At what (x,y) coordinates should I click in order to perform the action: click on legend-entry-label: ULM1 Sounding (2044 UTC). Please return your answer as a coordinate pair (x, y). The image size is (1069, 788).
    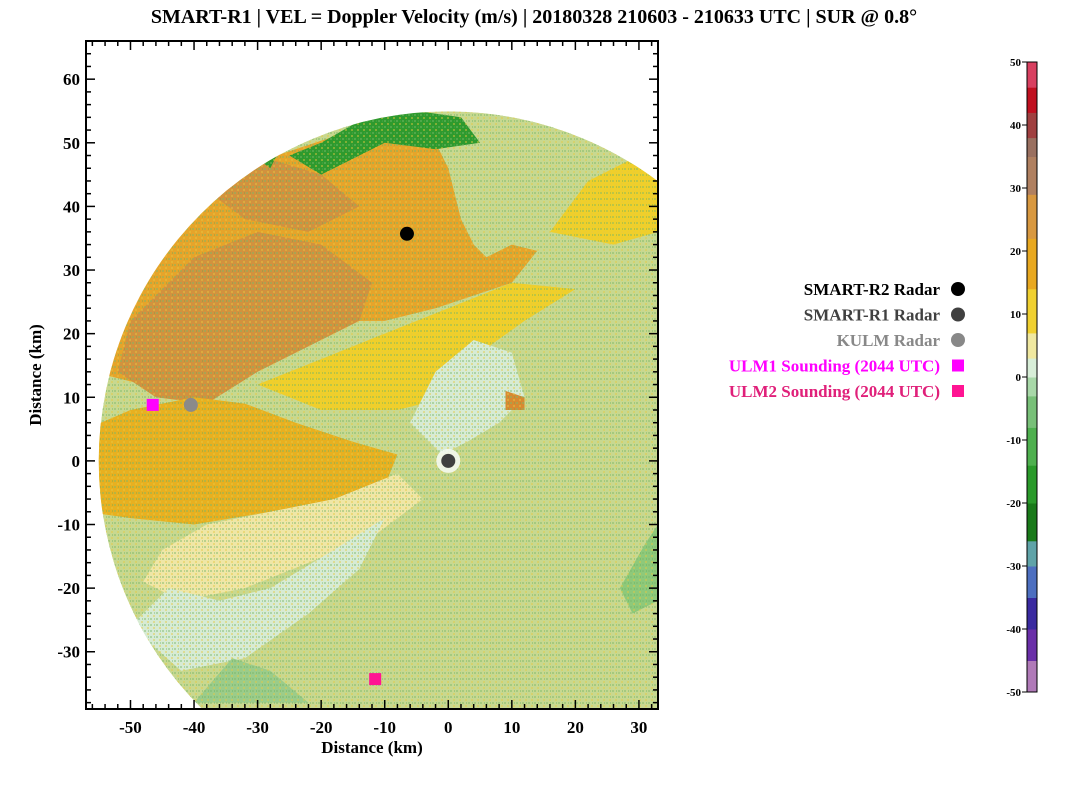
    Looking at the image, I should click on (834, 366).